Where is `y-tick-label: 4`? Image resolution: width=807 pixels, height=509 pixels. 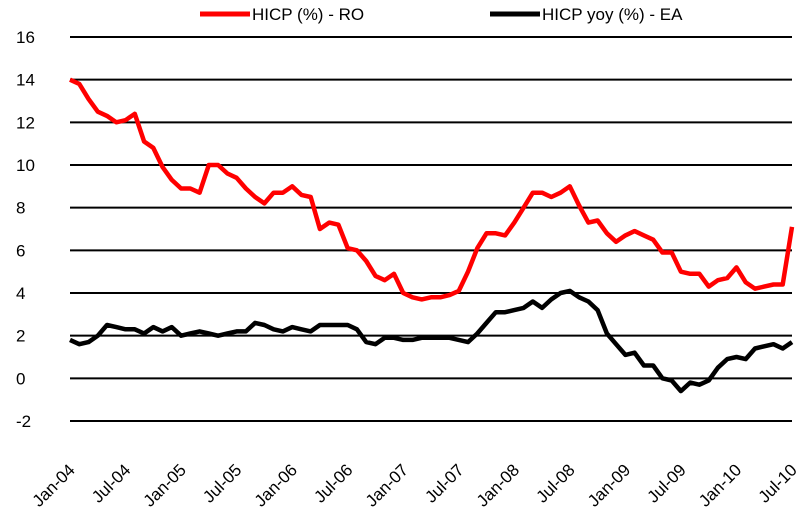 y-tick-label: 4 is located at coordinates (20, 293).